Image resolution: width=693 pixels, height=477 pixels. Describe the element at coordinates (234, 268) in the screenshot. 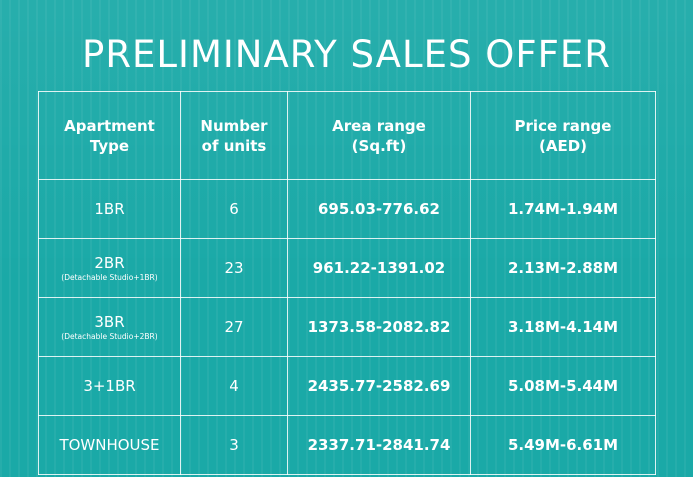

I see `units-cell: 23` at that location.